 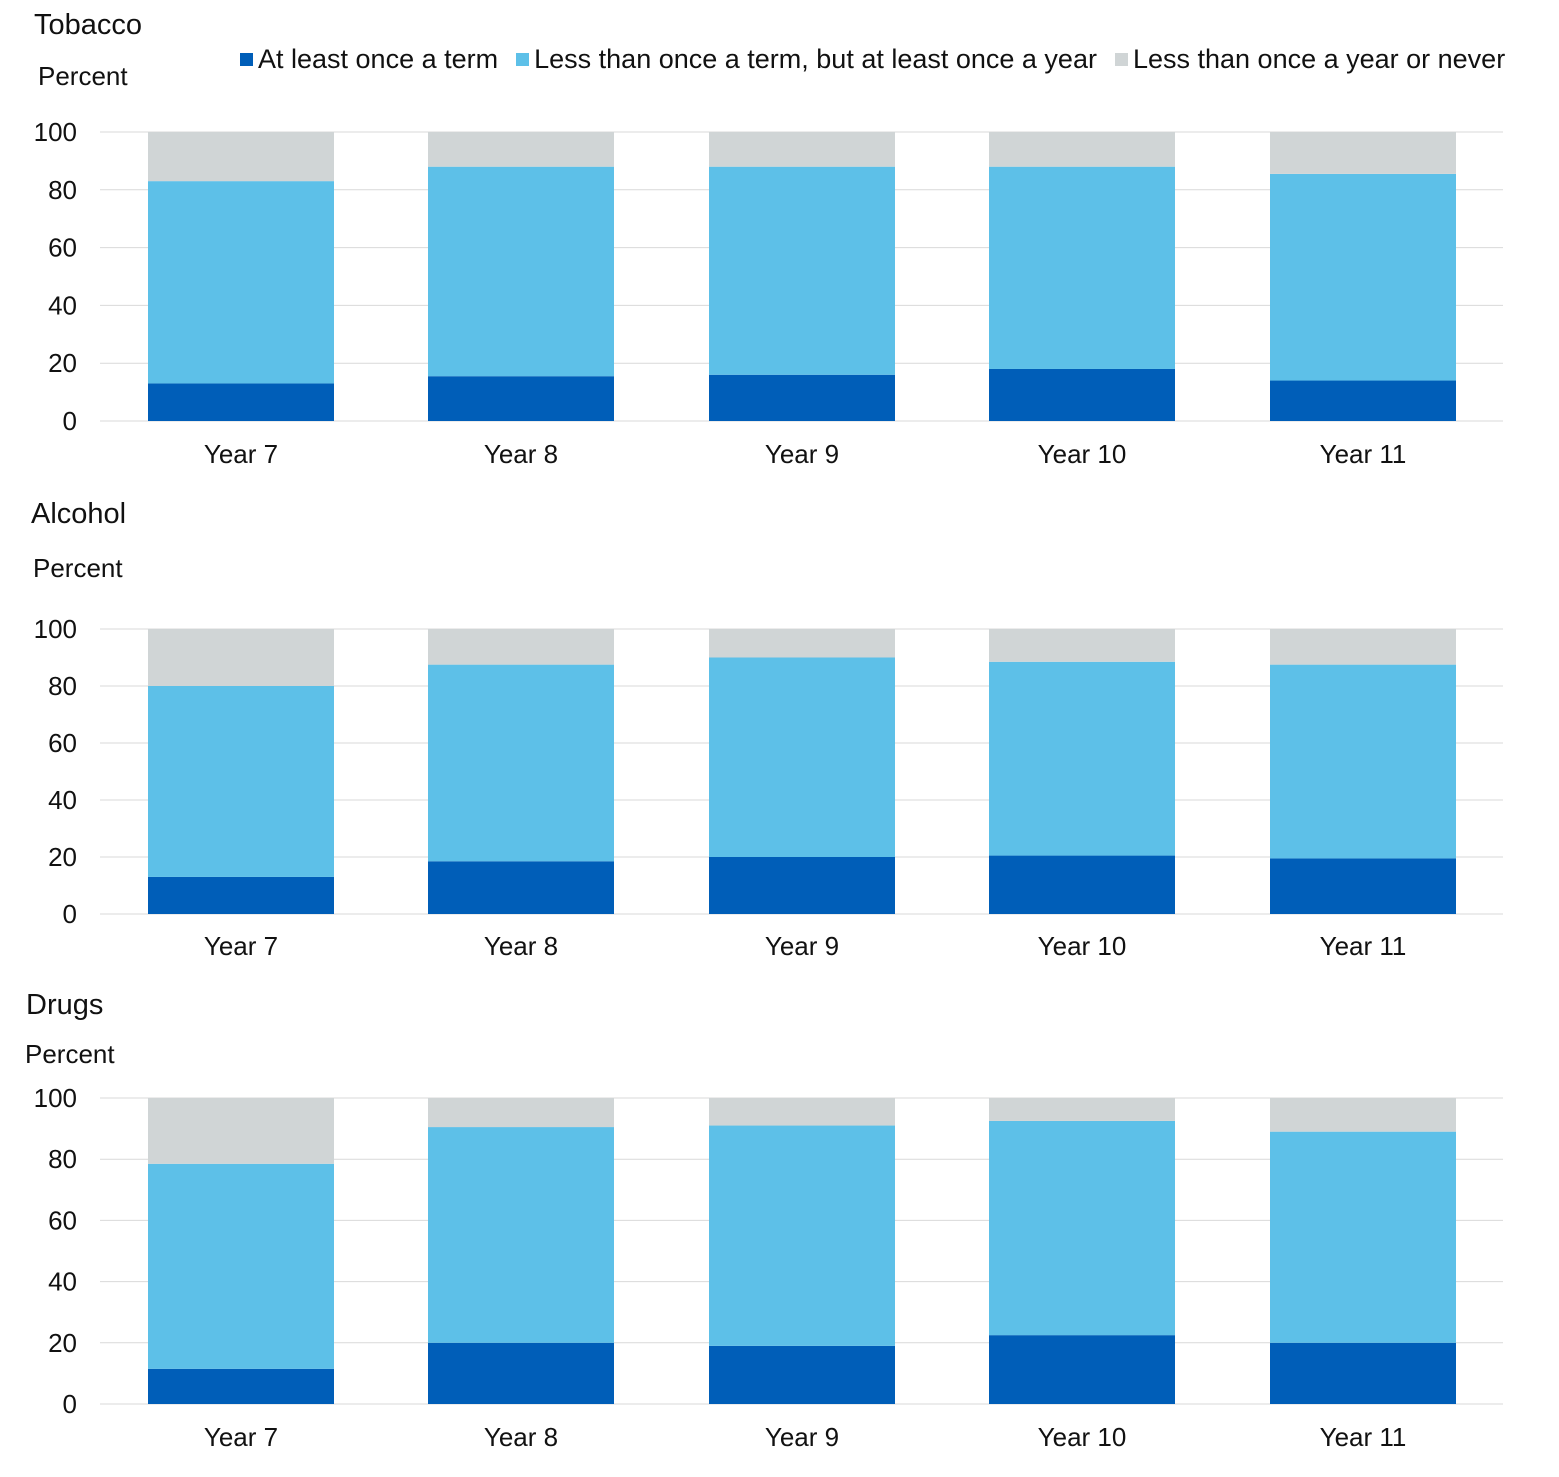 What do you see at coordinates (88, 25) in the screenshot?
I see `chart-title: Tobacco` at bounding box center [88, 25].